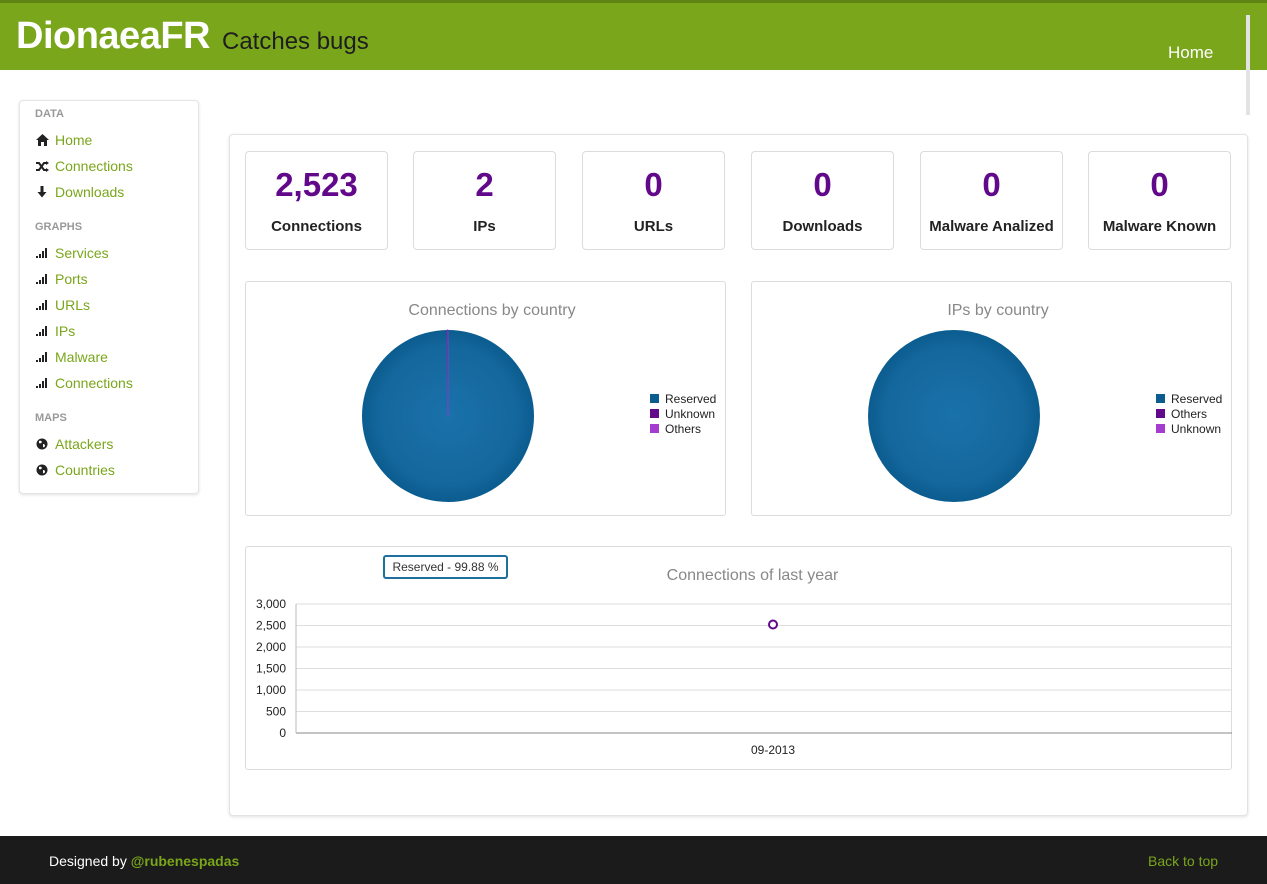 The height and width of the screenshot is (884, 1267). I want to click on sidebar-item-graph-connections: Connections, so click(84, 383).